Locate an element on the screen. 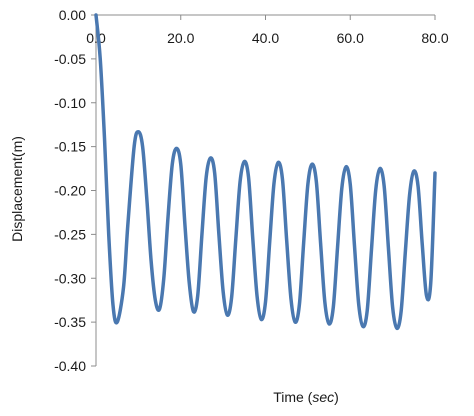 Image resolution: width=474 pixels, height=416 pixels. y-tick-label: -0.30 is located at coordinates (70, 278).